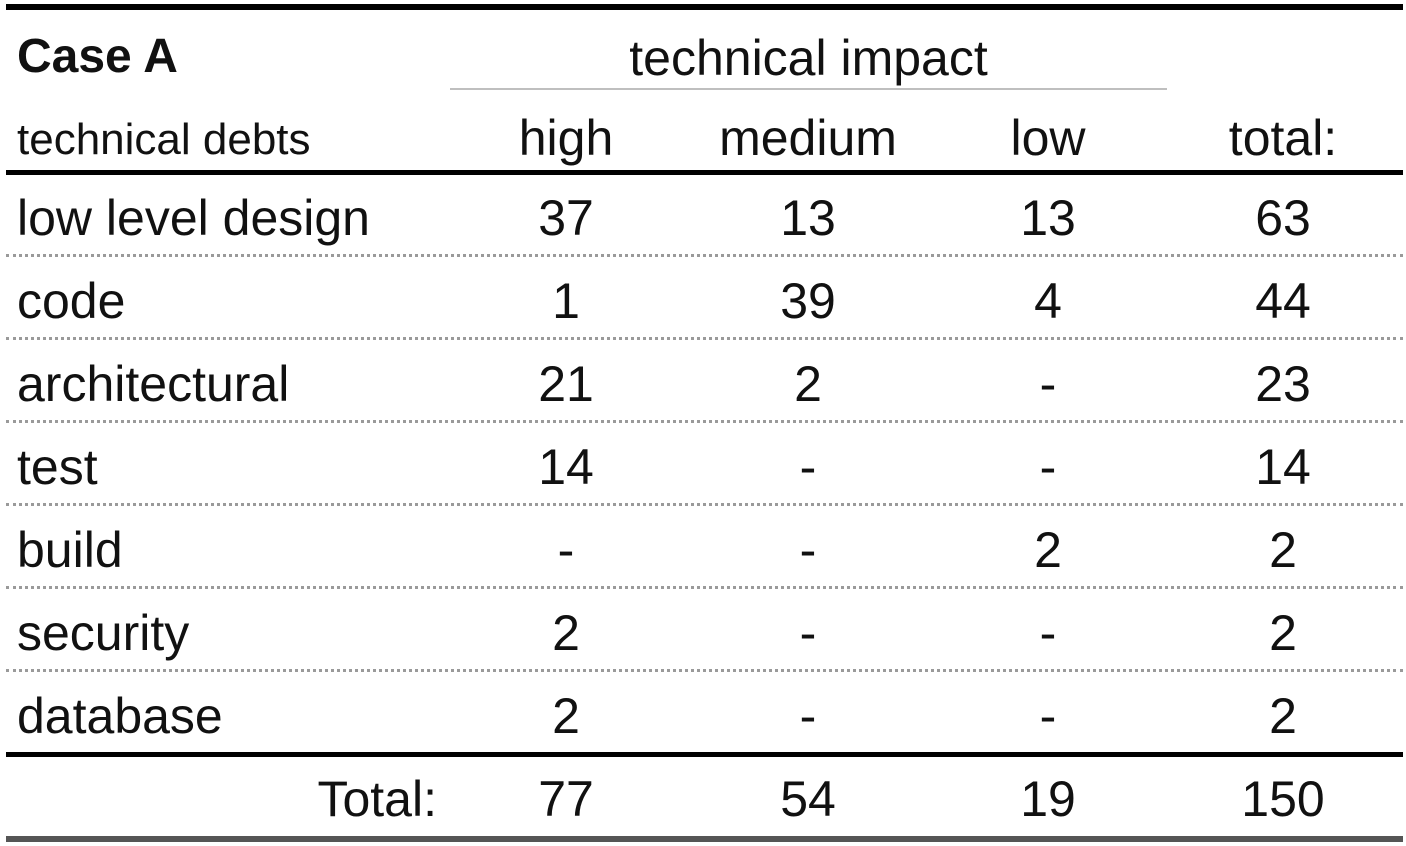 This screenshot has height=846, width=1406. Describe the element at coordinates (1048, 138) in the screenshot. I see `column-header-low: low` at that location.